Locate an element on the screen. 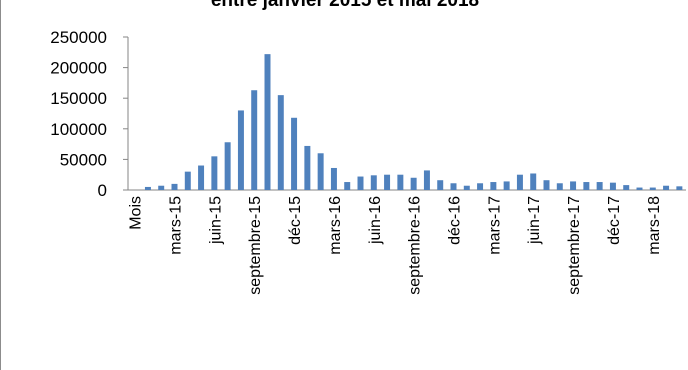 The height and width of the screenshot is (370, 688). chart-title: entre janvier 2015 et mai 2018 is located at coordinates (345, 5).